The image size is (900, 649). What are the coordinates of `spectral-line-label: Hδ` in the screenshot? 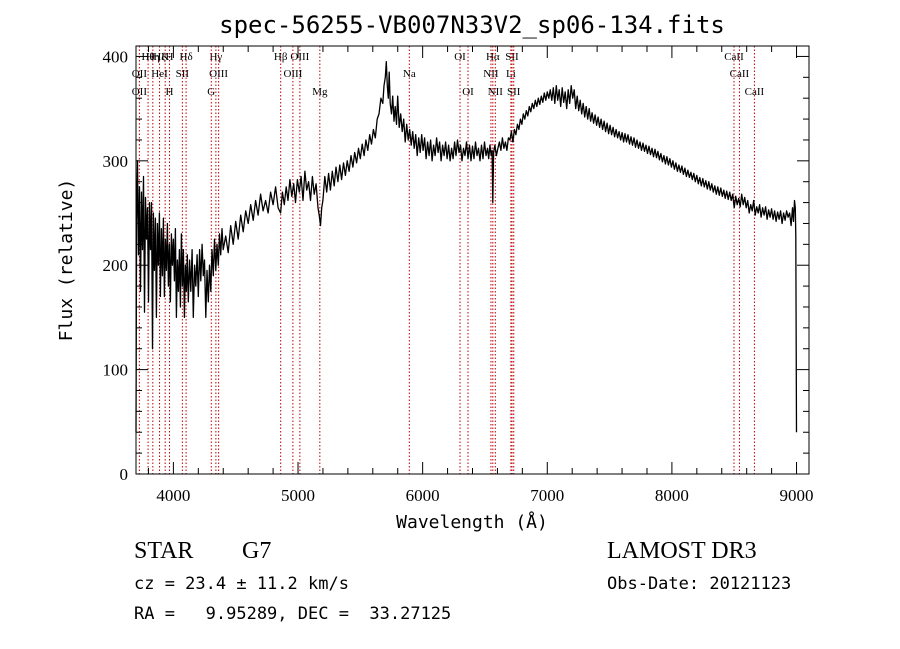 It's located at (186, 57).